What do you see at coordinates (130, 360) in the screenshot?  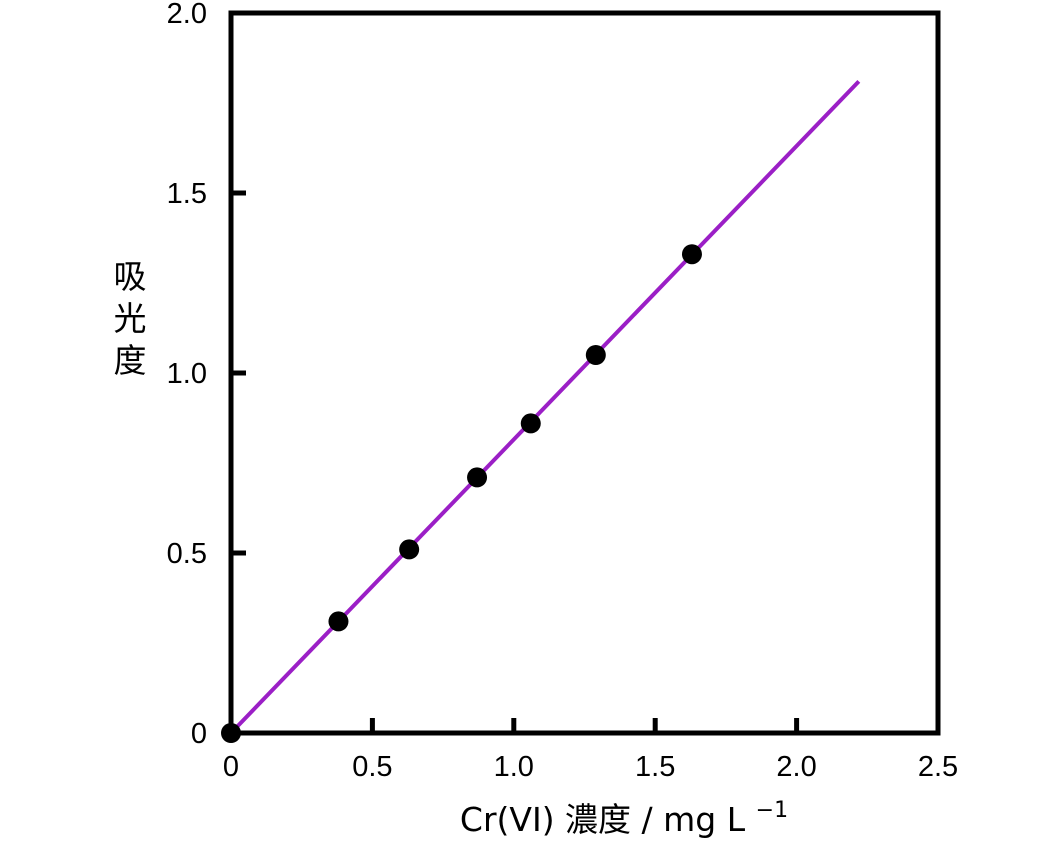 I see `y-axis-title-char: 度` at bounding box center [130, 360].